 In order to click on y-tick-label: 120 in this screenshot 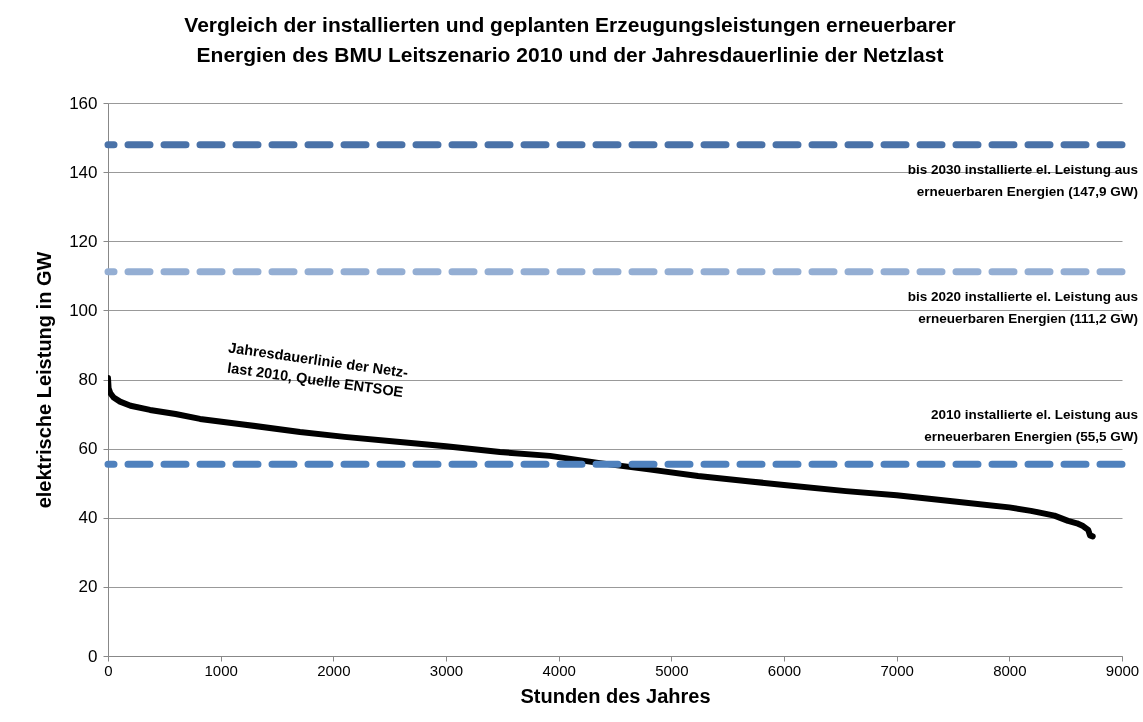, I will do `click(83, 241)`.